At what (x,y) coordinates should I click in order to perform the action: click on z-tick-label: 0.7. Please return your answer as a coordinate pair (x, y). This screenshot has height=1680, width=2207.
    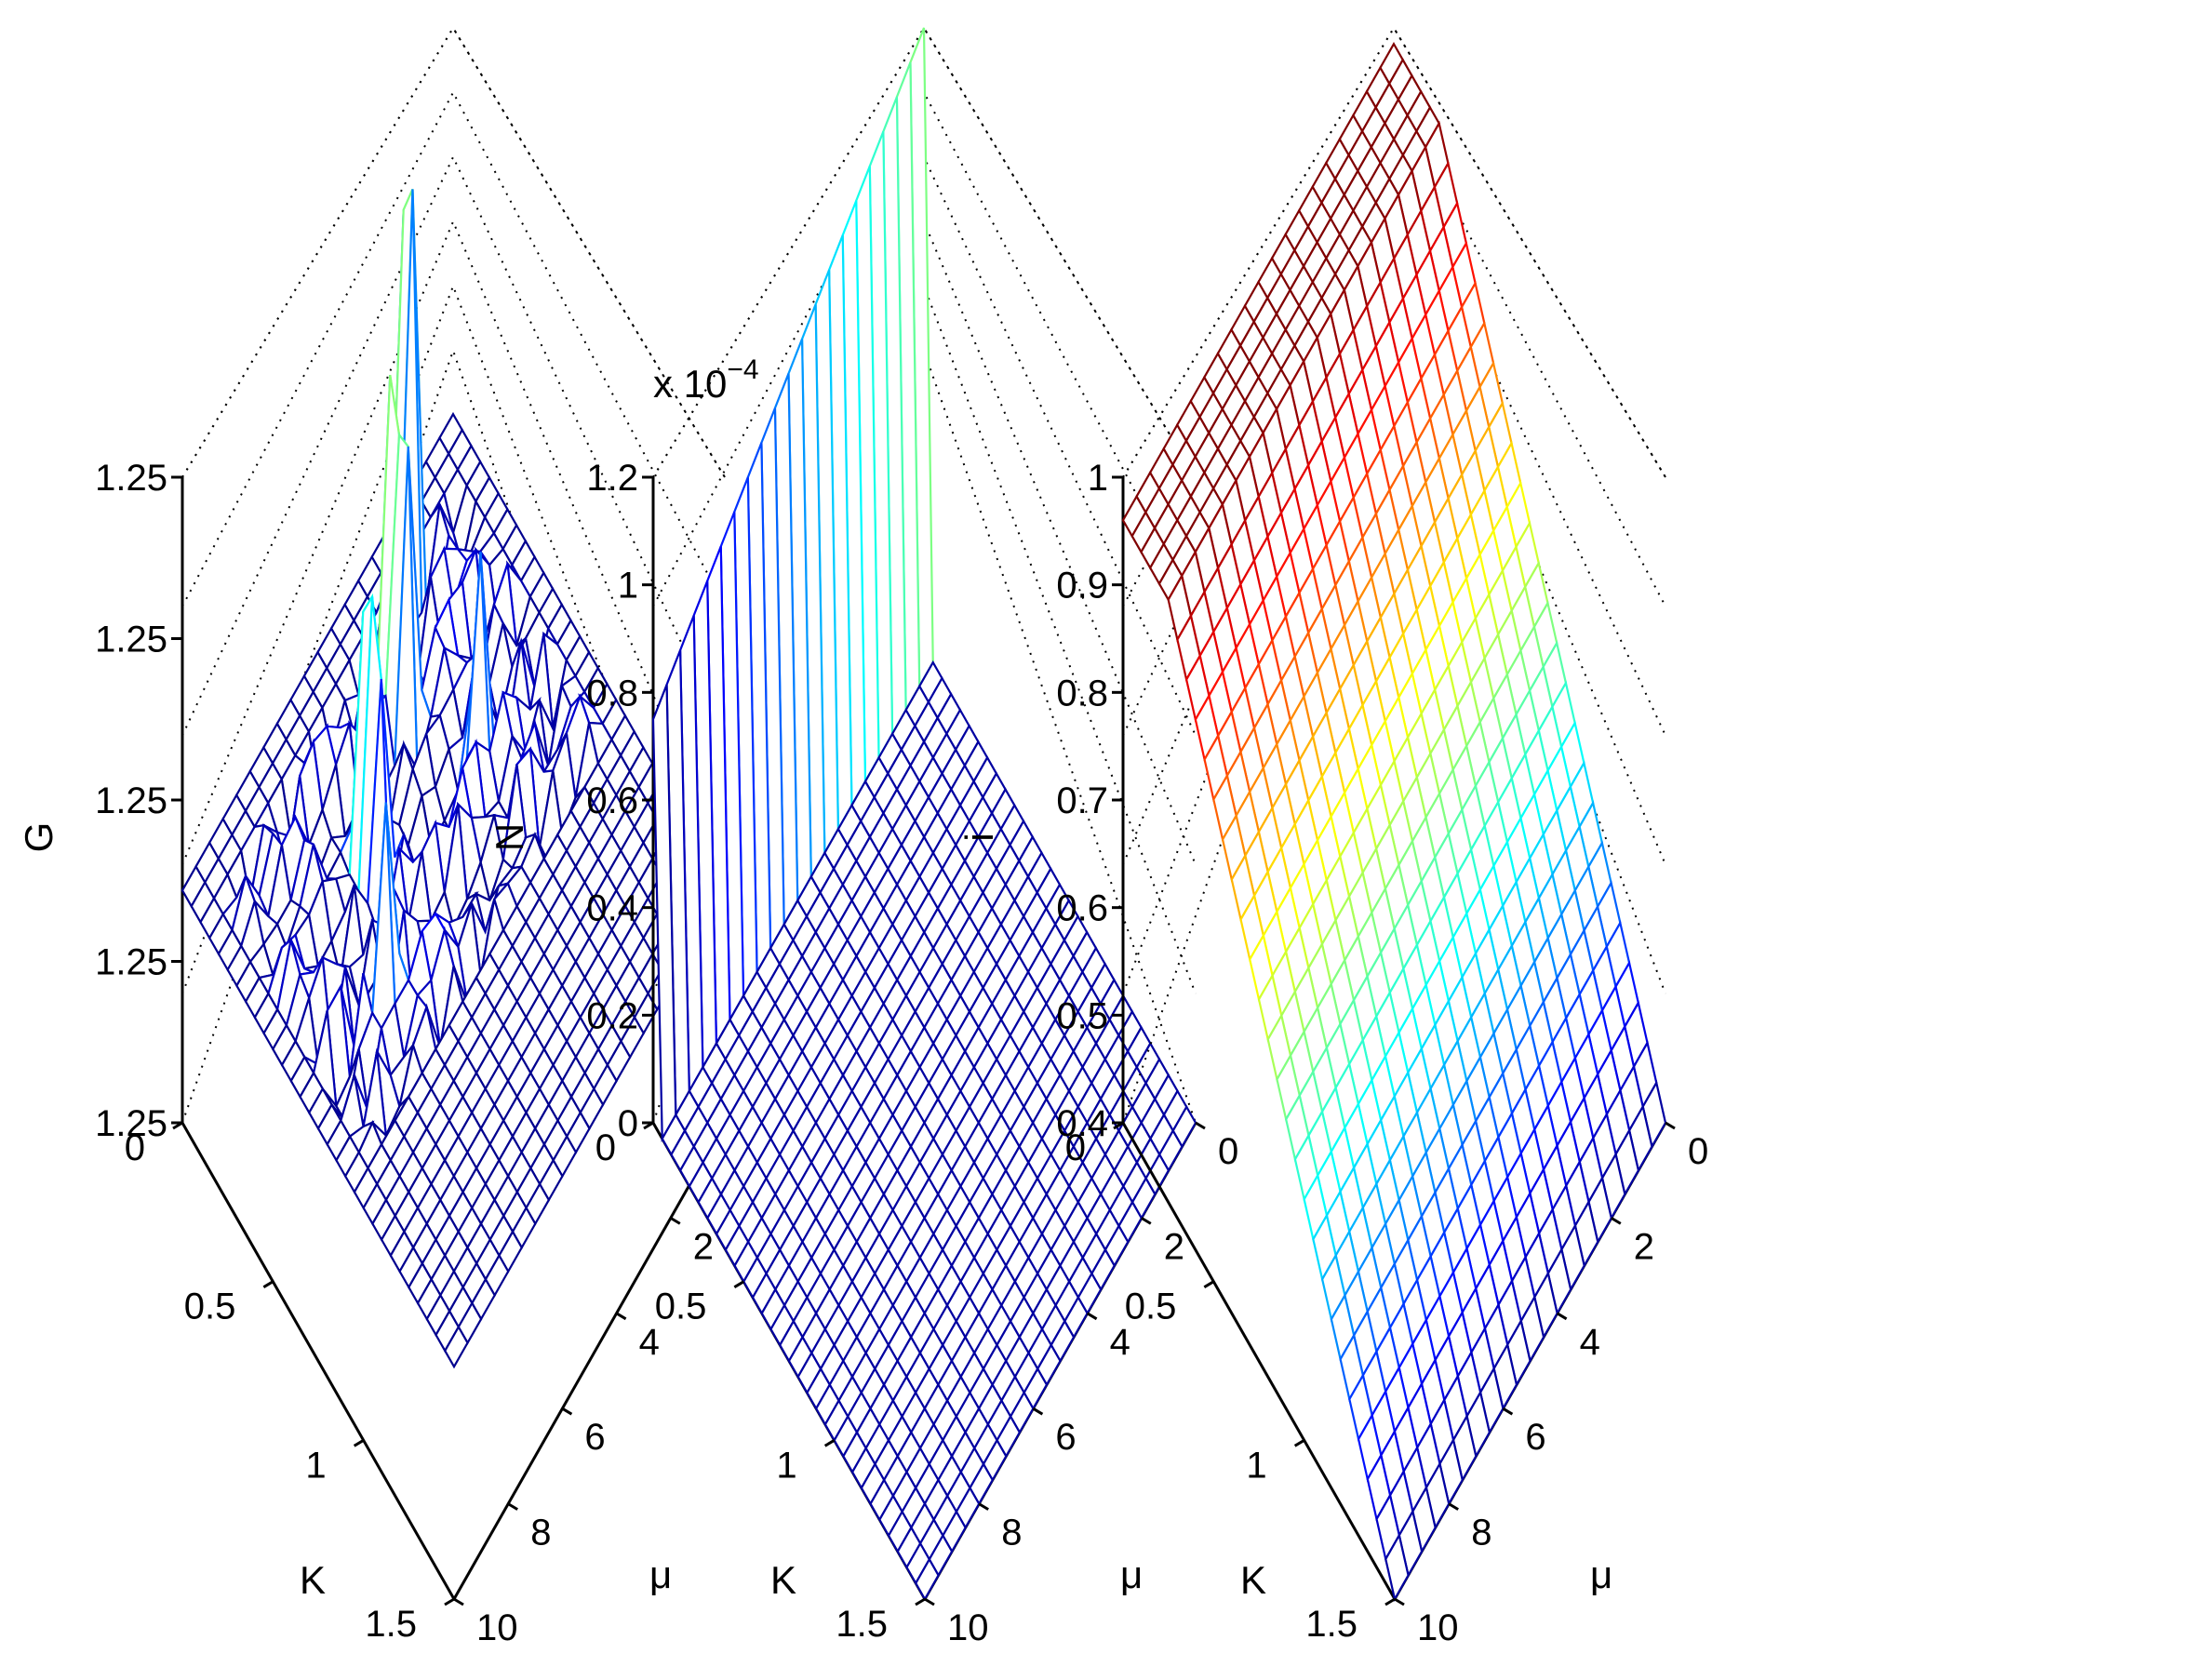
    Looking at the image, I should click on (1082, 800).